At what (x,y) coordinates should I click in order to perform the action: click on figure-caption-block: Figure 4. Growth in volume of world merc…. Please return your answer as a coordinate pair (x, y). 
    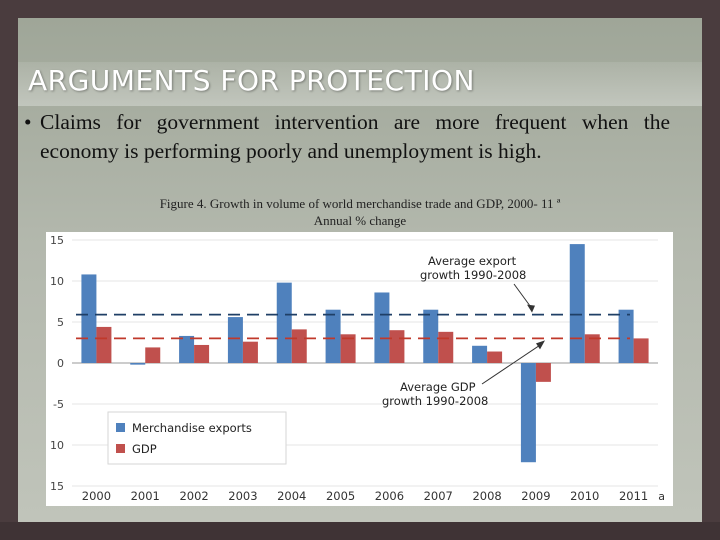
    Looking at the image, I should click on (360, 212).